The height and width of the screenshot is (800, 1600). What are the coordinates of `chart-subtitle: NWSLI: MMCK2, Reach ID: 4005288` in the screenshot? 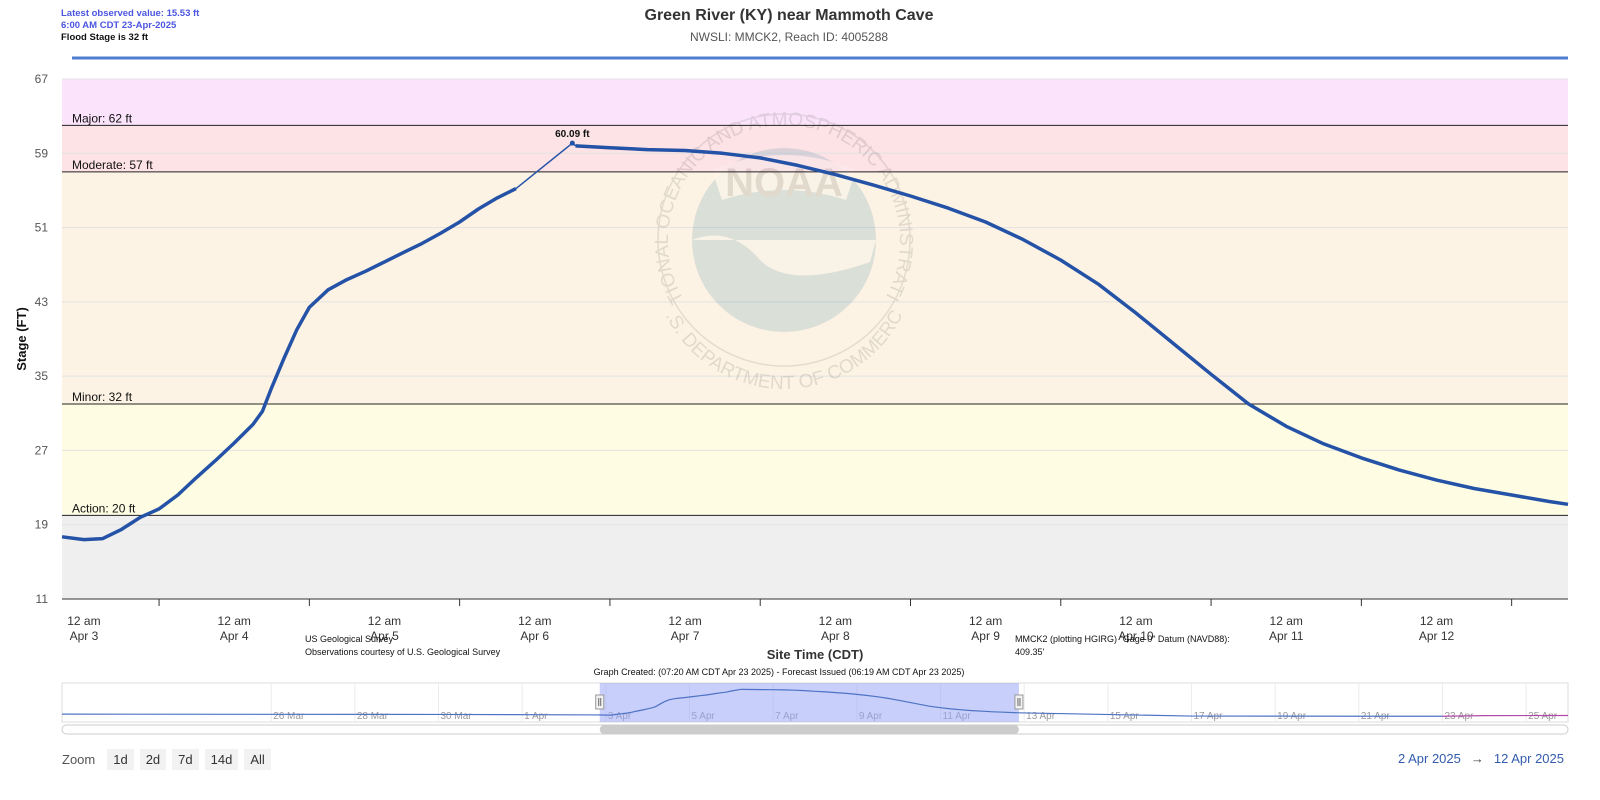 It's located at (789, 37).